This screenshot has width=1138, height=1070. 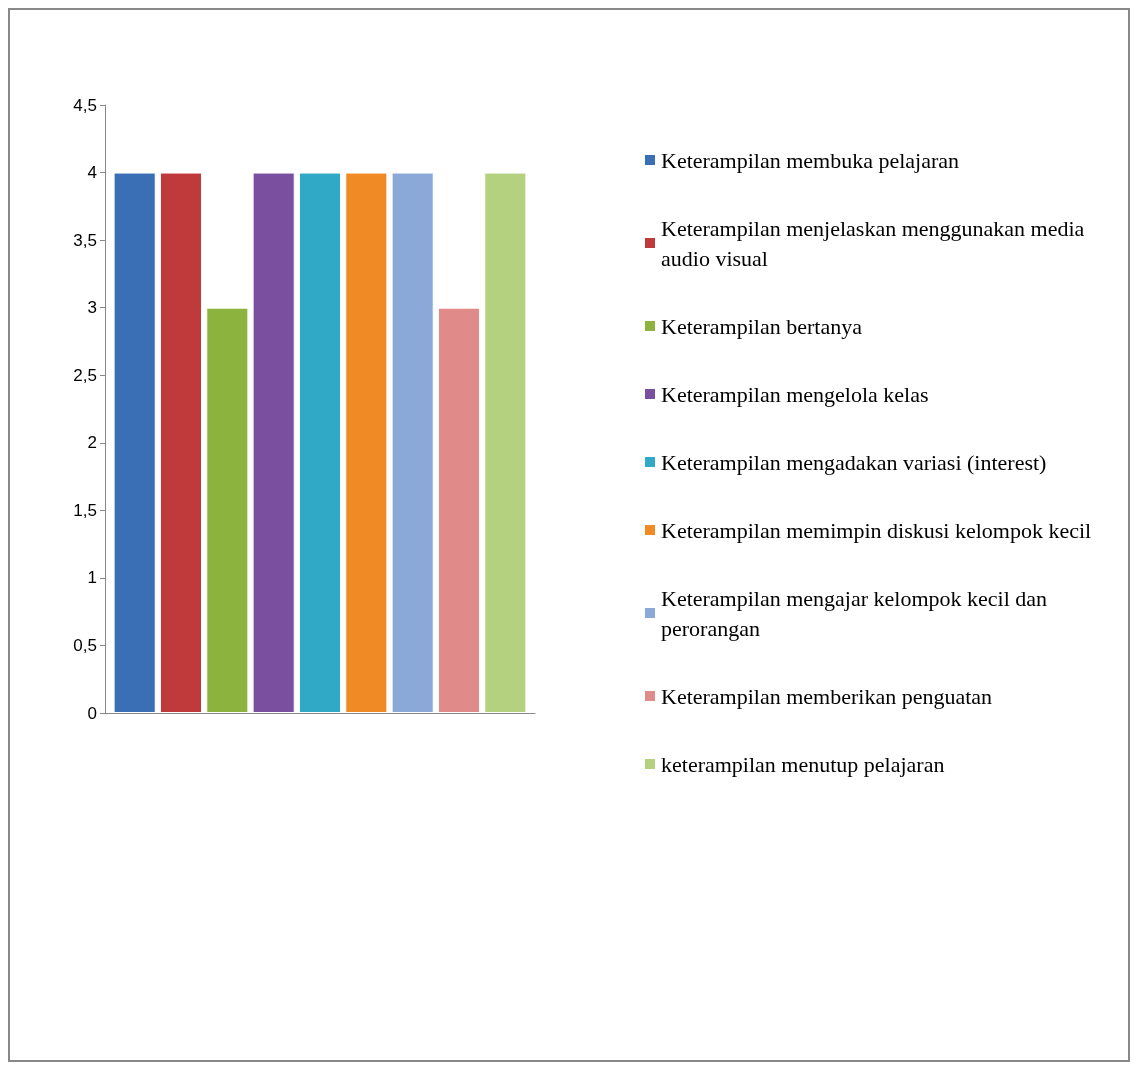 I want to click on legend-label: Keterampilan memimpin diskusi kelompok kecil, so click(x=876, y=530).